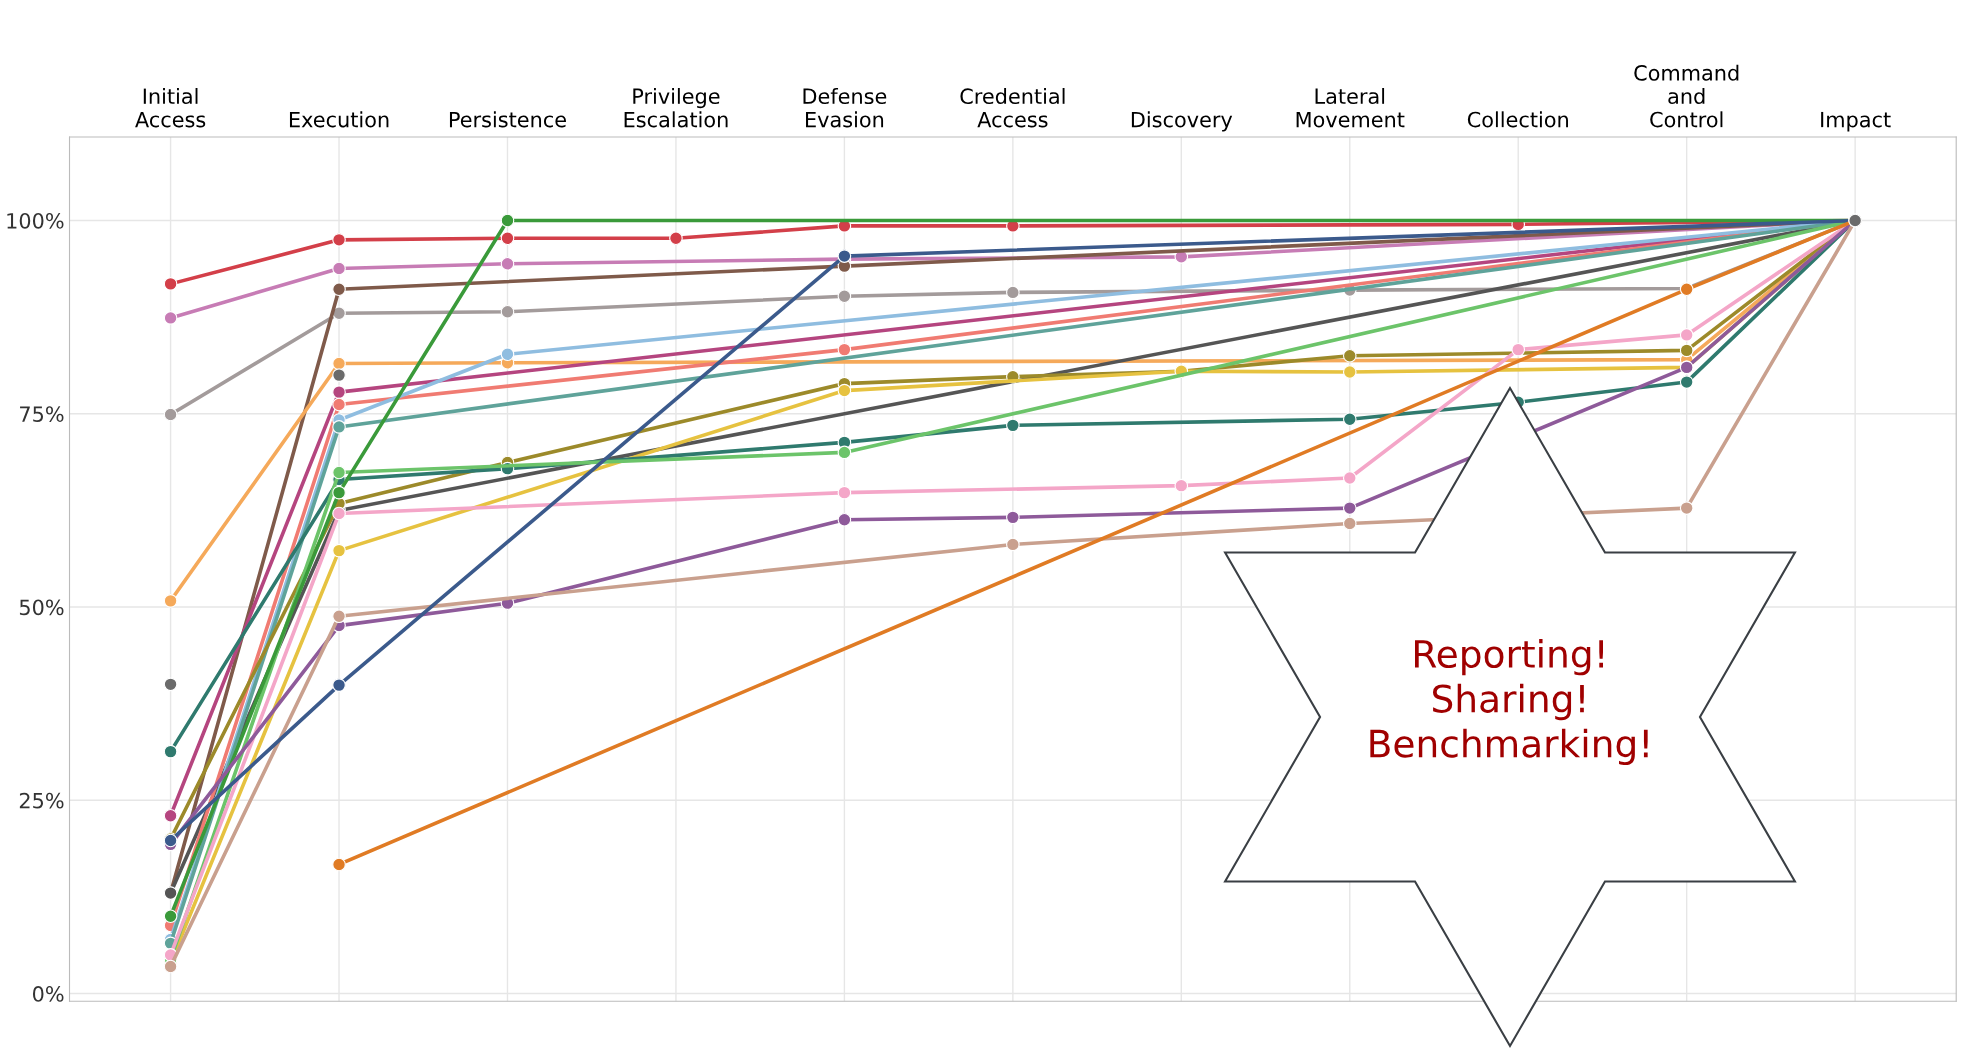  What do you see at coordinates (41, 800) in the screenshot?
I see `y-tick-label: 25%` at bounding box center [41, 800].